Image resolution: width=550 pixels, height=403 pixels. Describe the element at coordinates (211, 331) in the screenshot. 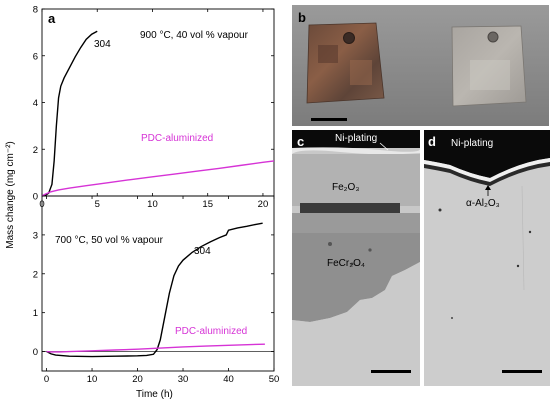

I see `chart-lower-label-pdc: PDC-aluminized` at that location.